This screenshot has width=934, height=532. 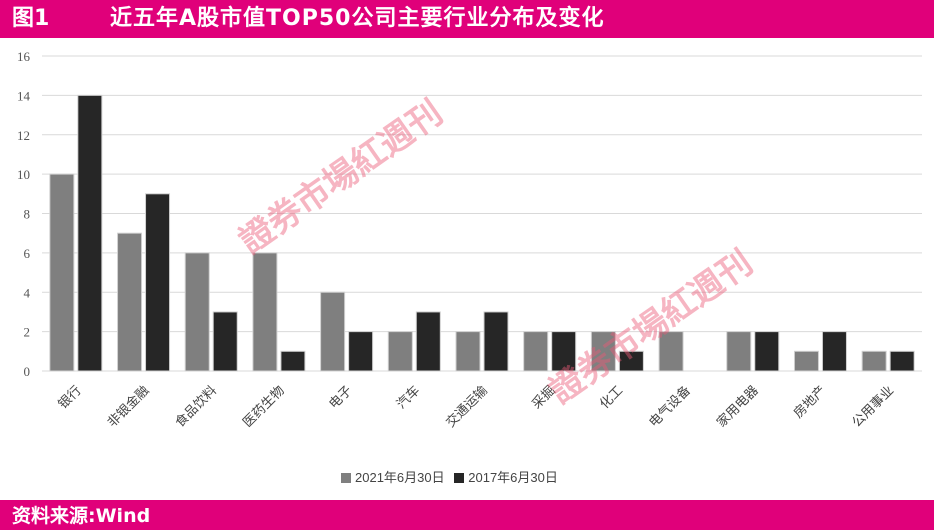 What do you see at coordinates (31, 18) in the screenshot?
I see `figure-number: 图1` at bounding box center [31, 18].